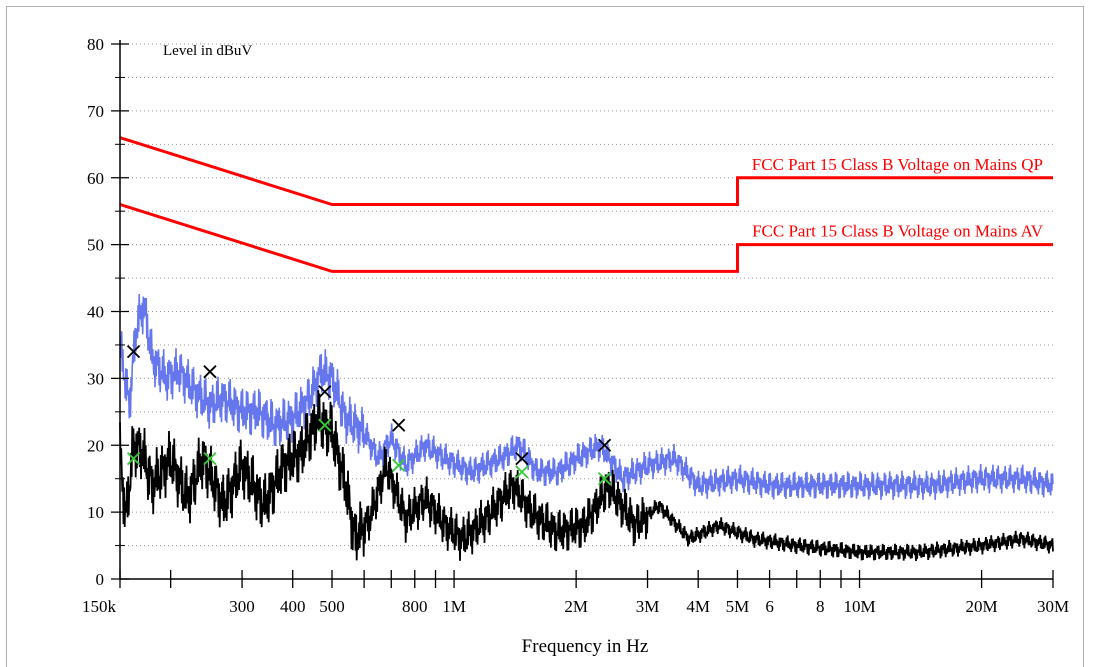 The image size is (1094, 667). What do you see at coordinates (100, 579) in the screenshot?
I see `y-tick-label: 0` at bounding box center [100, 579].